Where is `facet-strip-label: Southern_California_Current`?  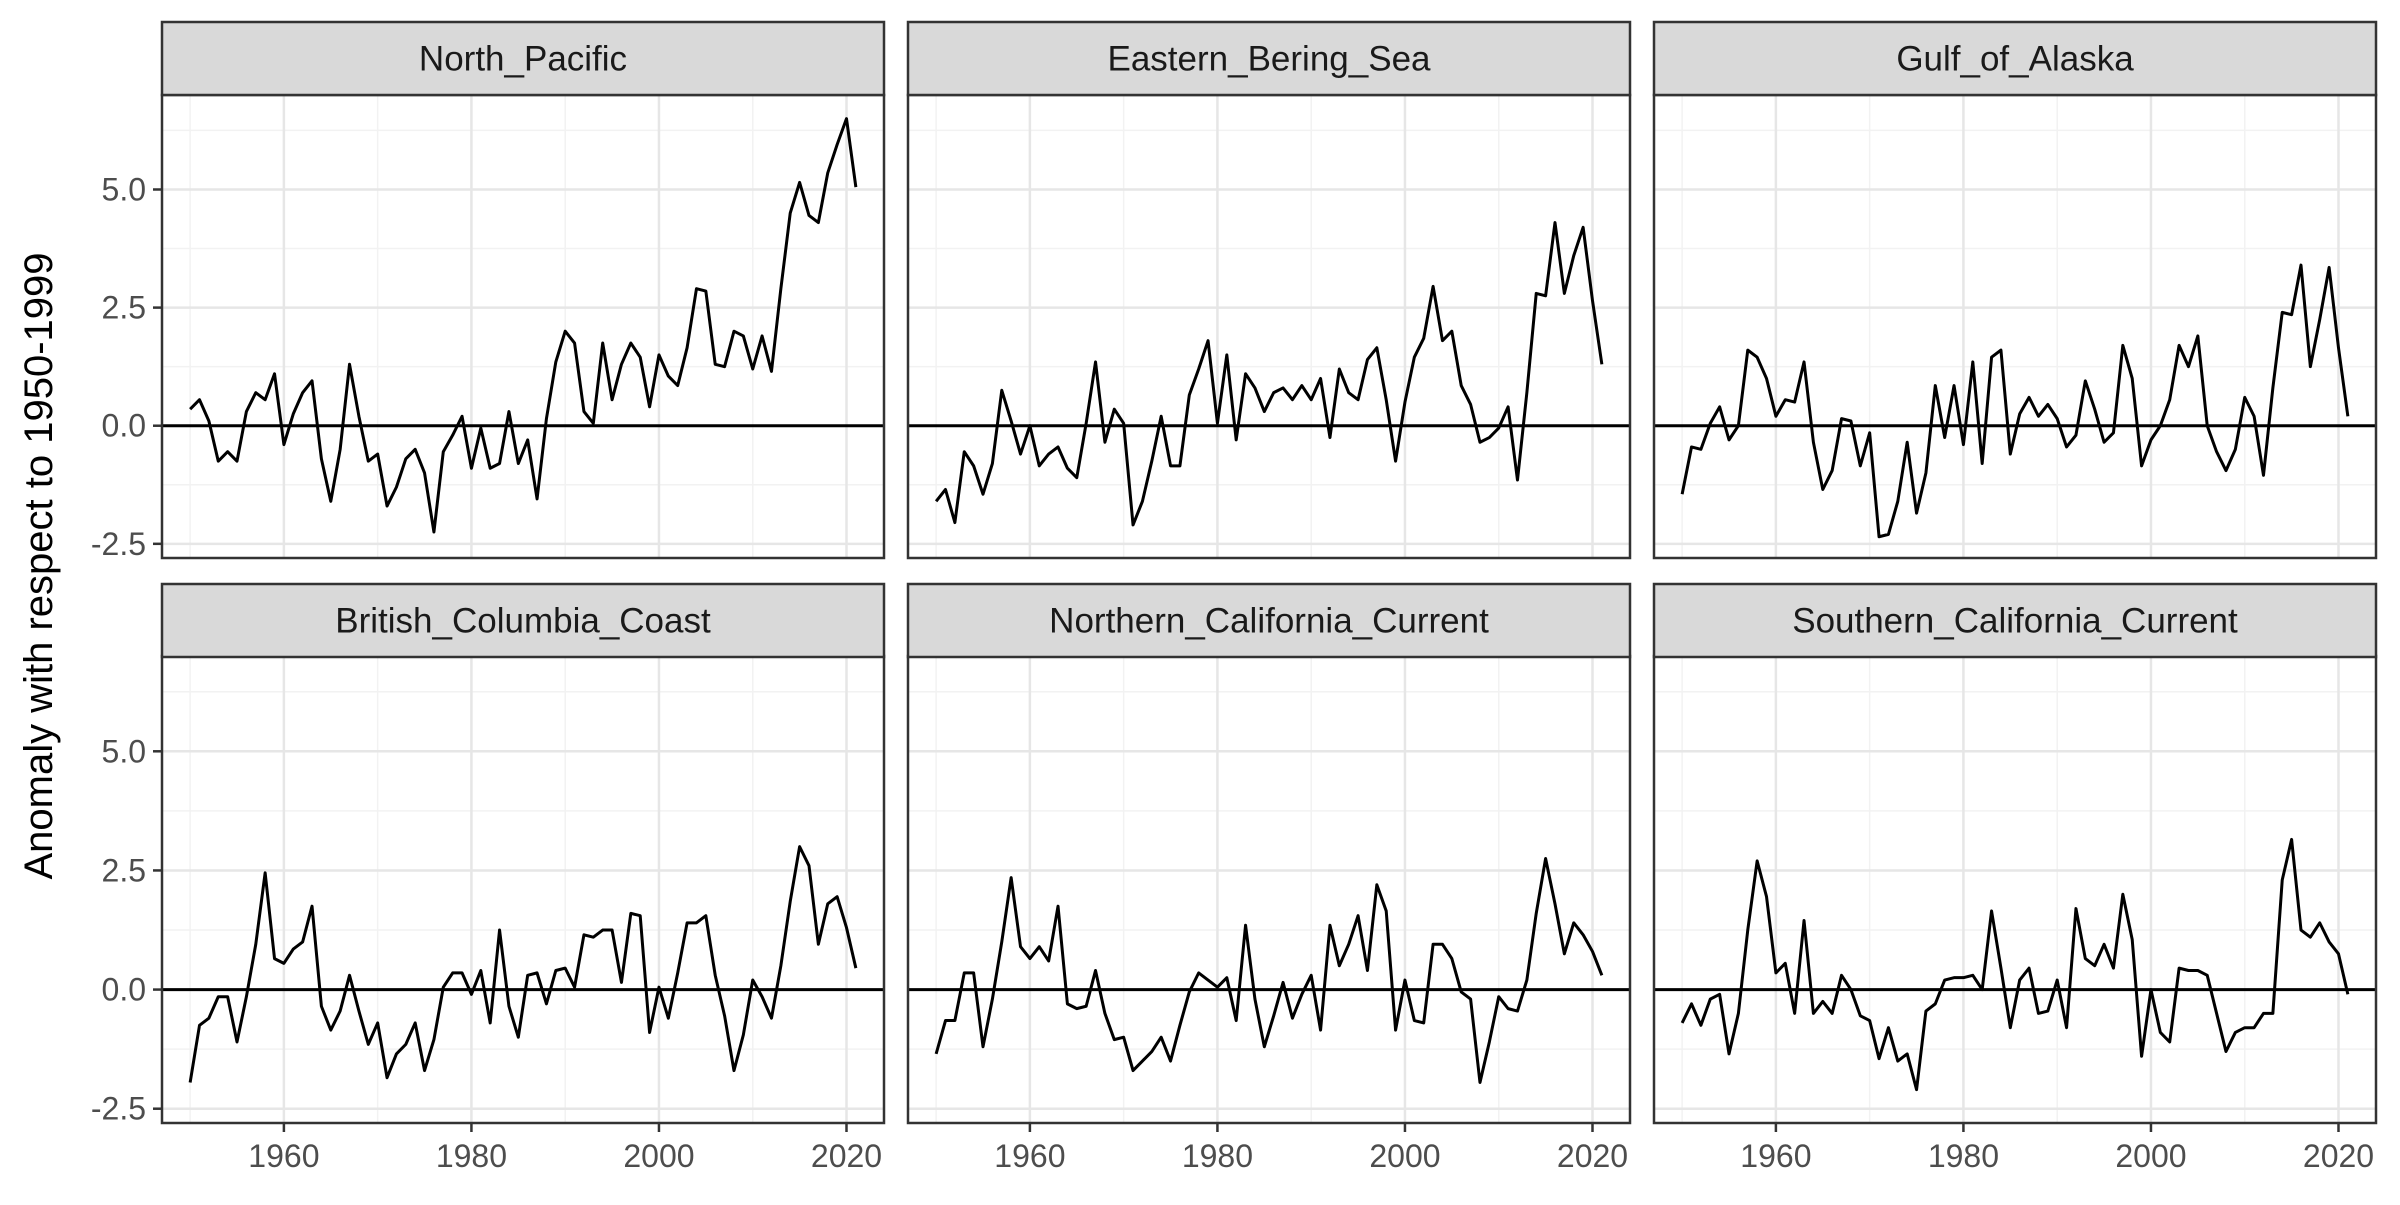 facet-strip-label: Southern_California_Current is located at coordinates (2015, 621).